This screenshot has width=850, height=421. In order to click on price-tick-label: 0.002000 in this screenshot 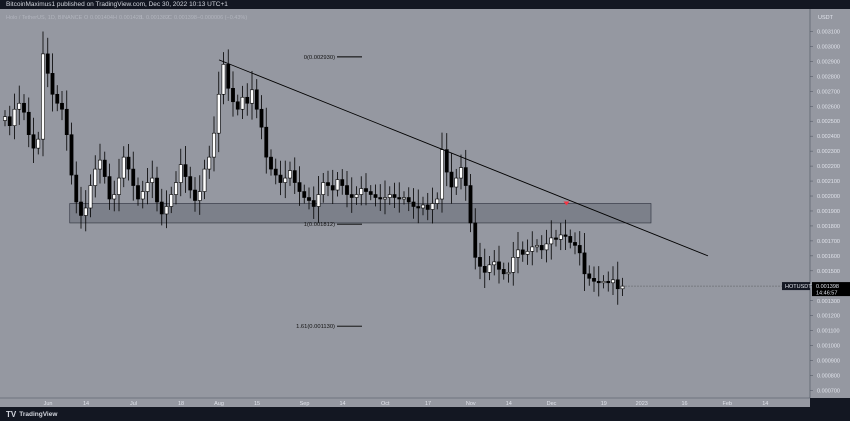, I will do `click(828, 197)`.